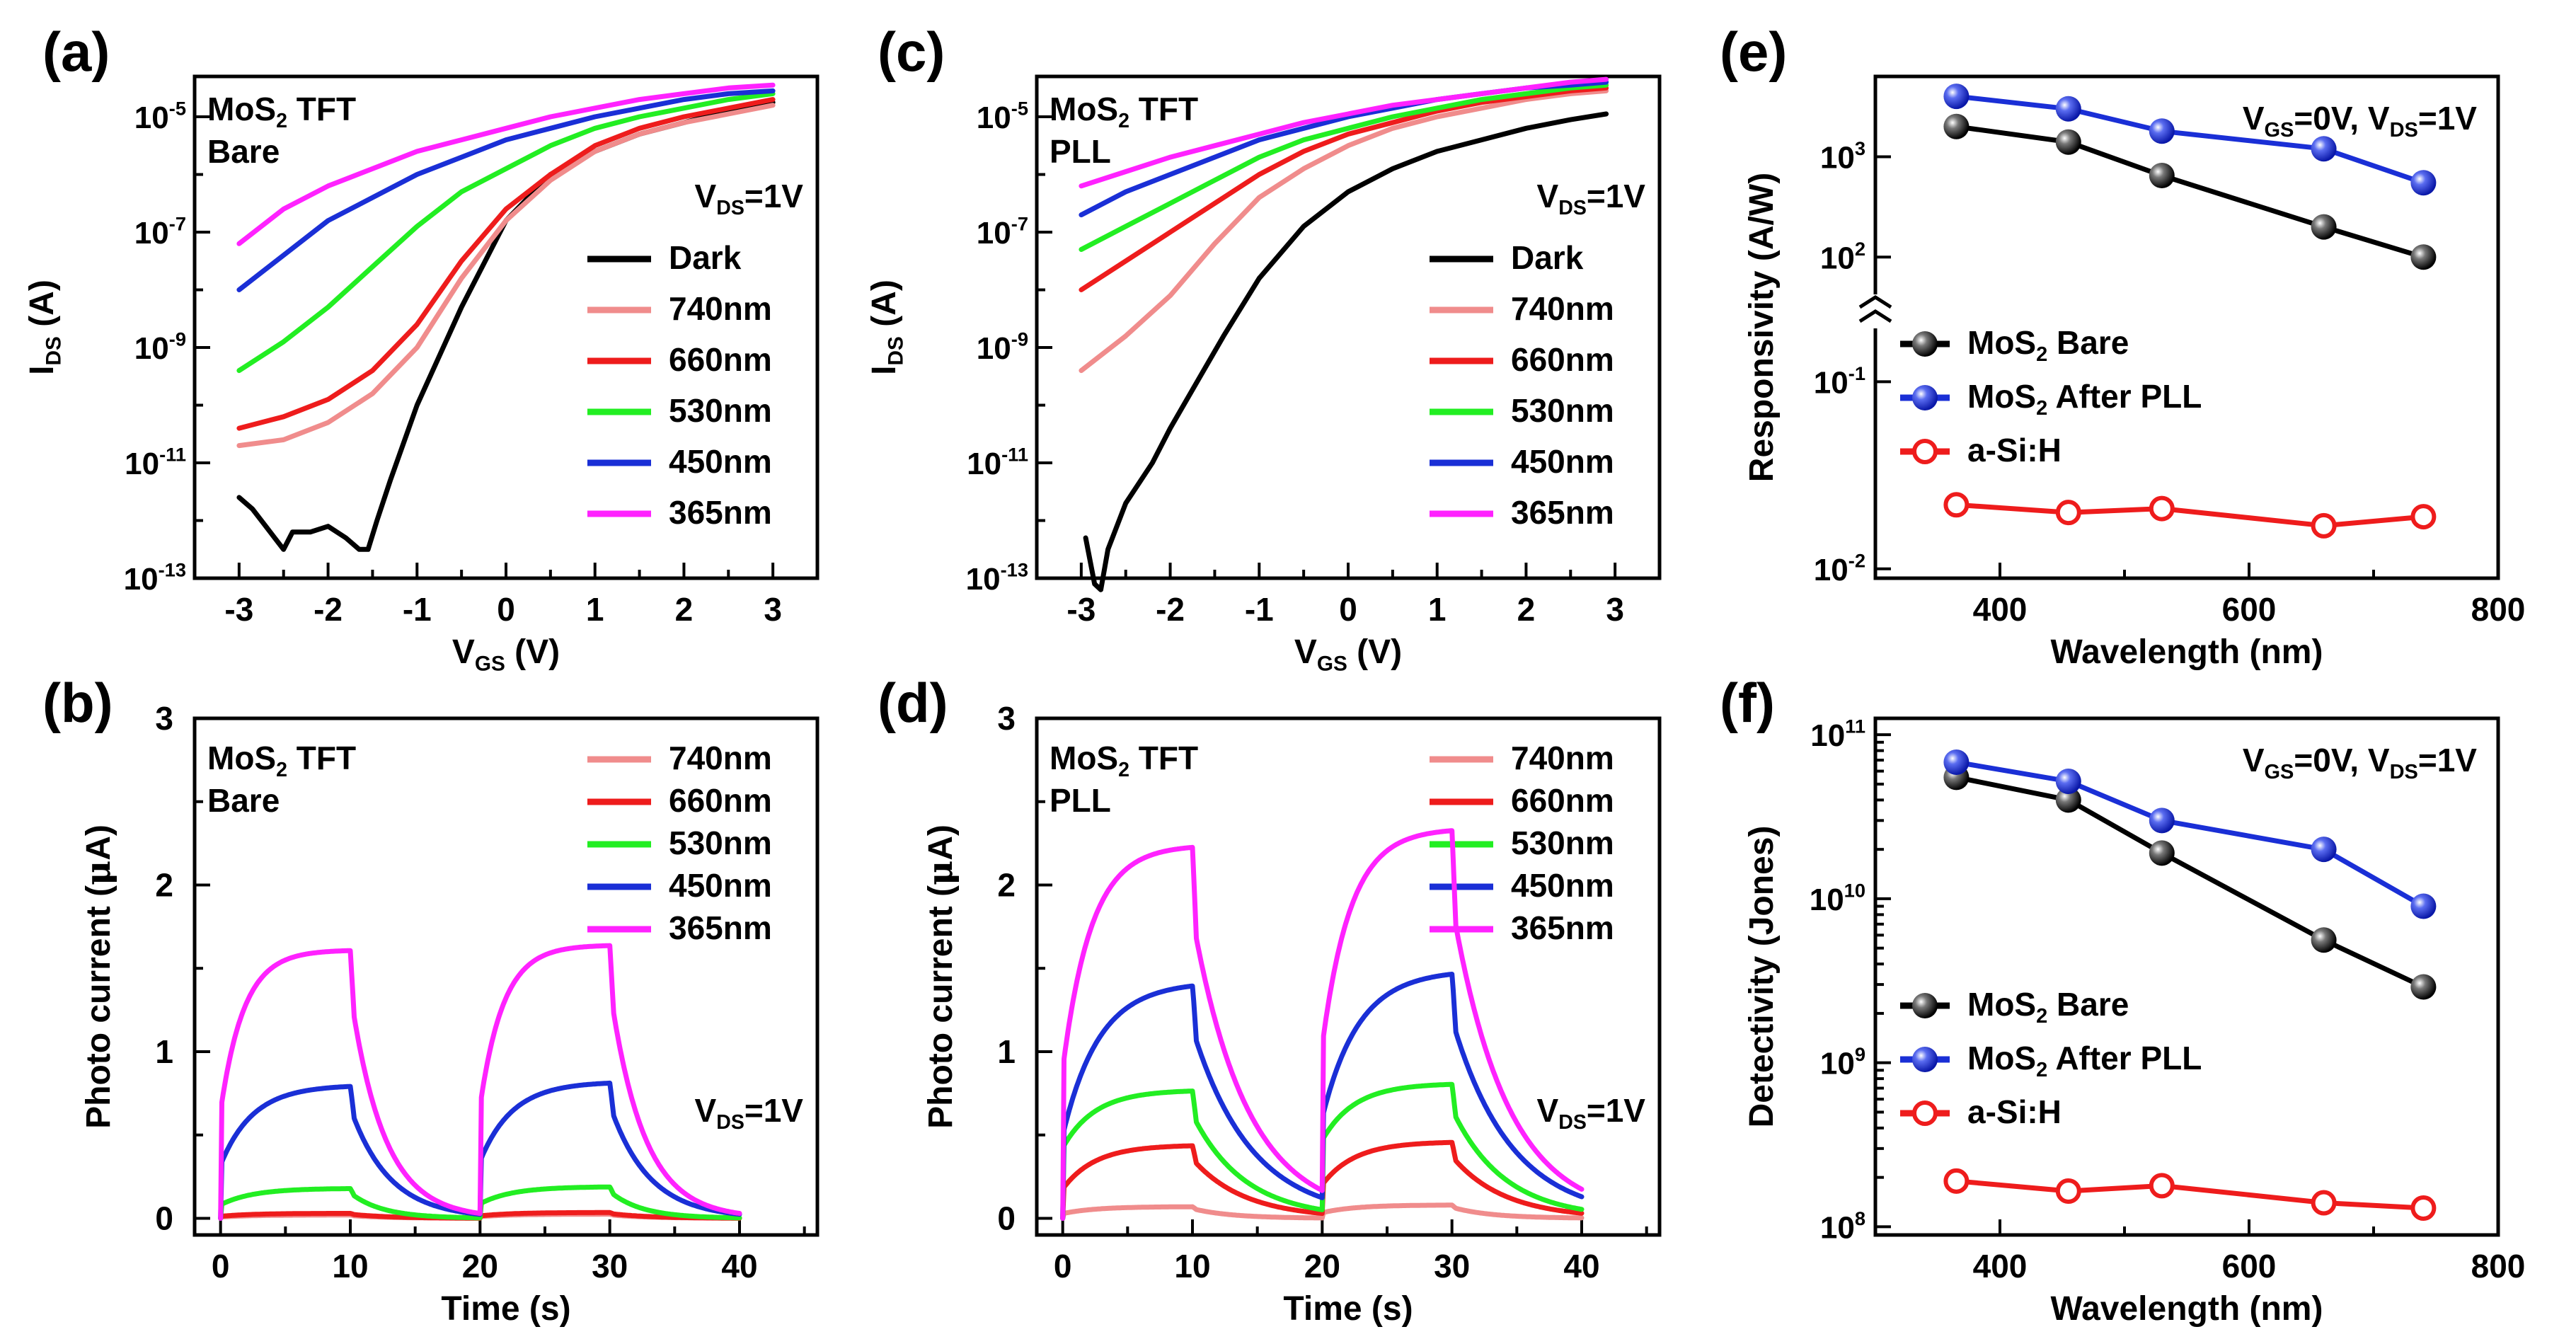  What do you see at coordinates (1839, 568) in the screenshot?
I see `y-tick-label: 10⁻²` at bounding box center [1839, 568].